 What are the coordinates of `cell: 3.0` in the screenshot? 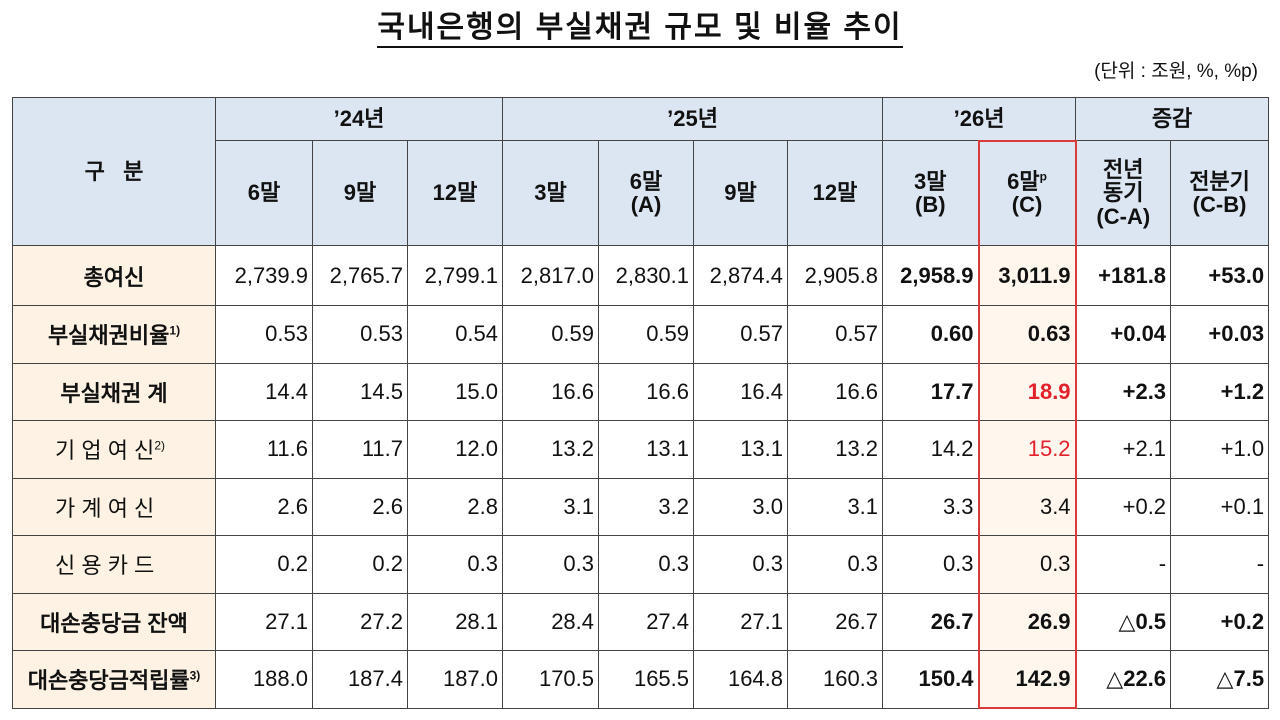 It's located at (741, 506).